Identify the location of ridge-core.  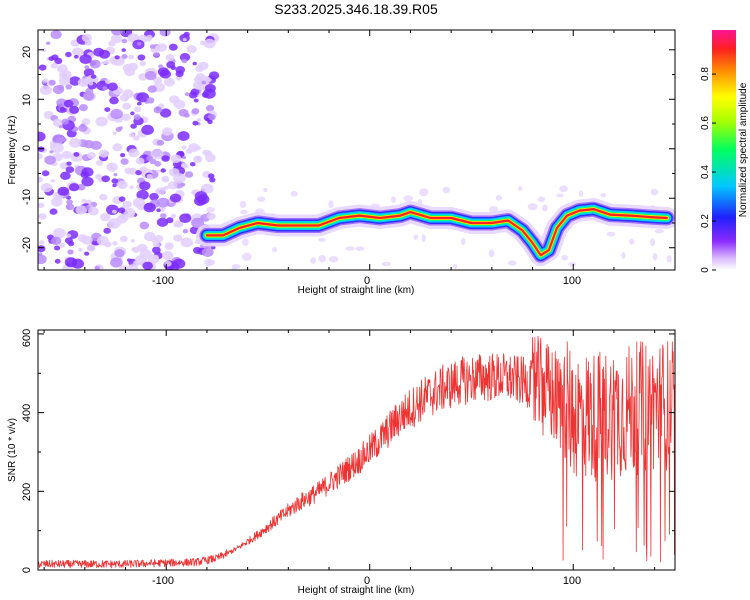
(437, 232).